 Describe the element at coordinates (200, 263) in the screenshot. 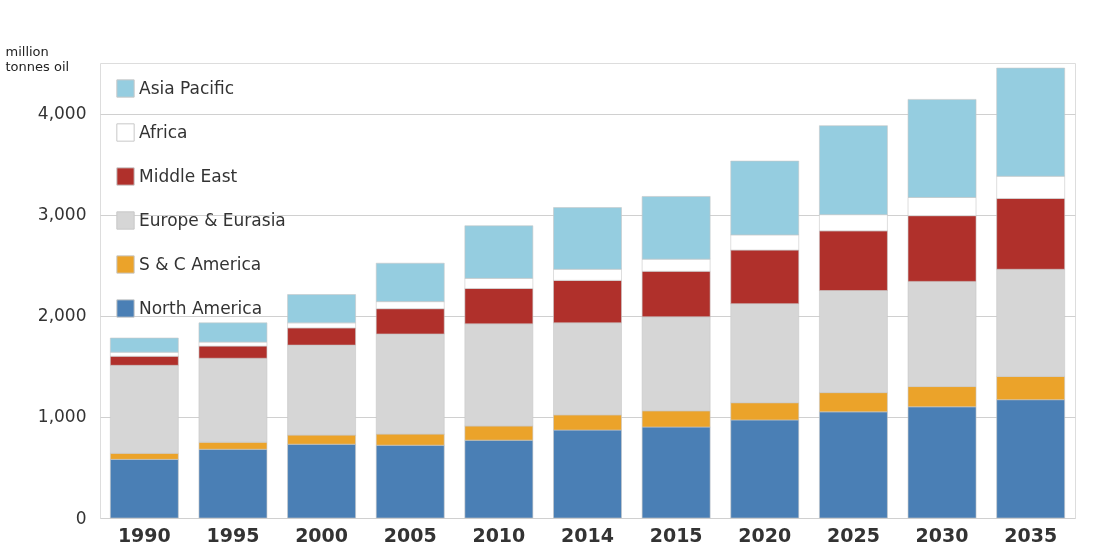

I see `legend-label: S & C America` at that location.